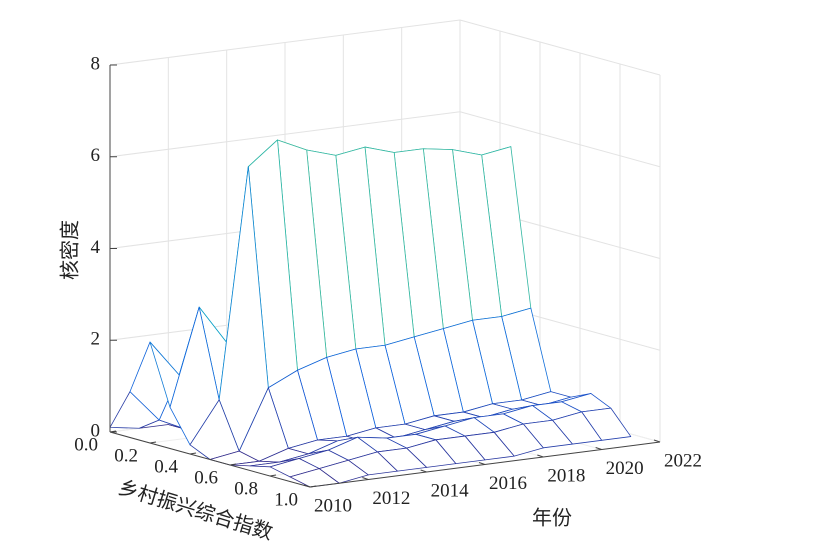 This screenshot has height=560, width=819. What do you see at coordinates (508, 483) in the screenshot?
I see `y-tick-label: 2016` at bounding box center [508, 483].